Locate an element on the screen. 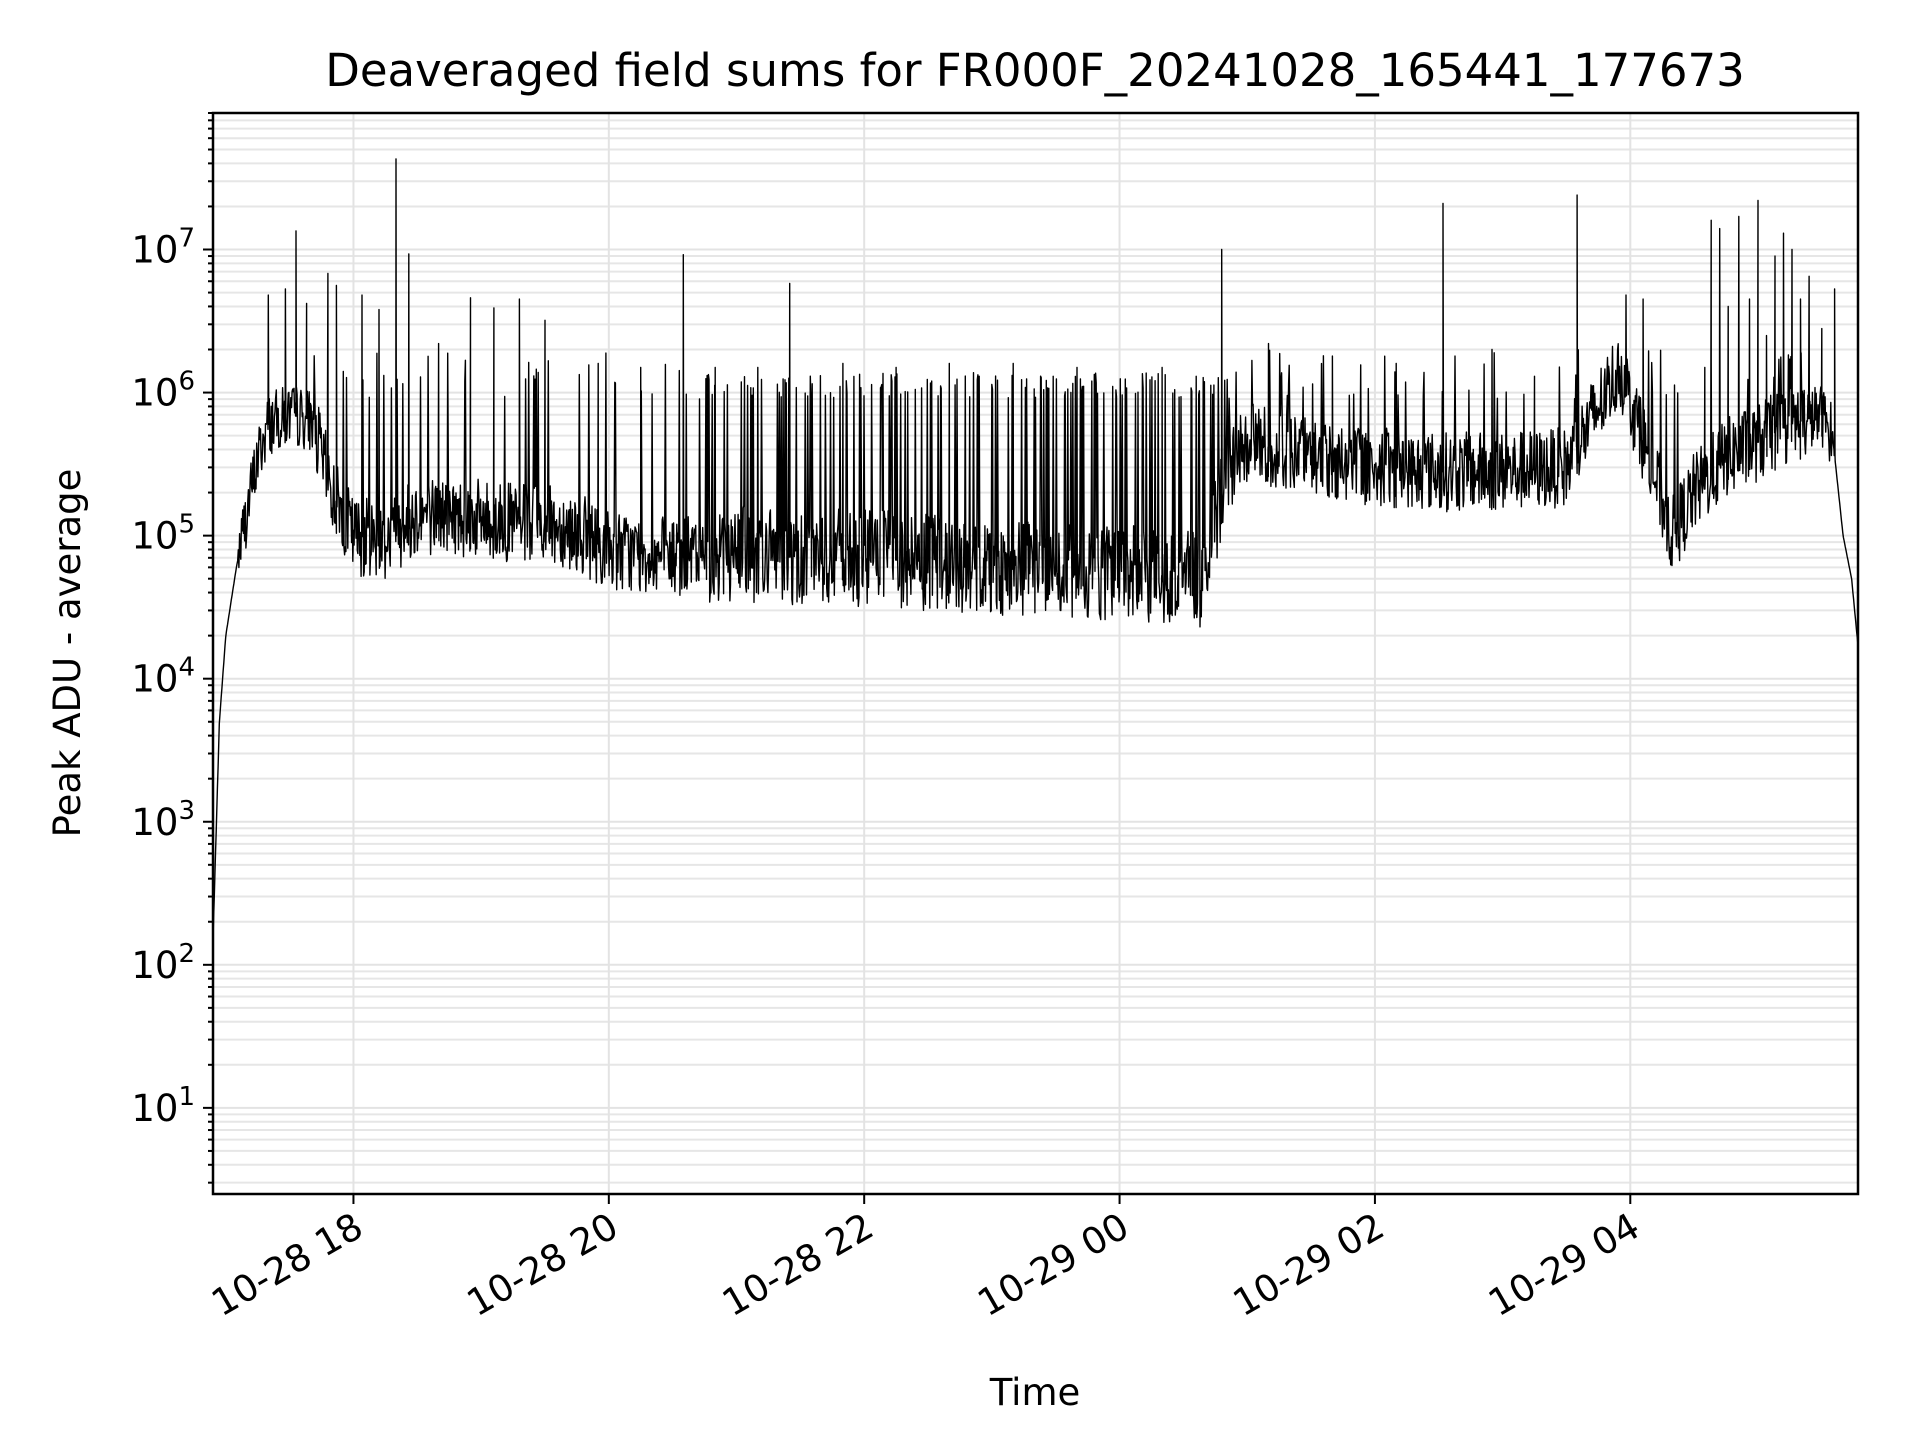 This screenshot has width=1920, height=1440. y-axis: 101 102 103 104 105 106 107 is located at coordinates (172, 648).